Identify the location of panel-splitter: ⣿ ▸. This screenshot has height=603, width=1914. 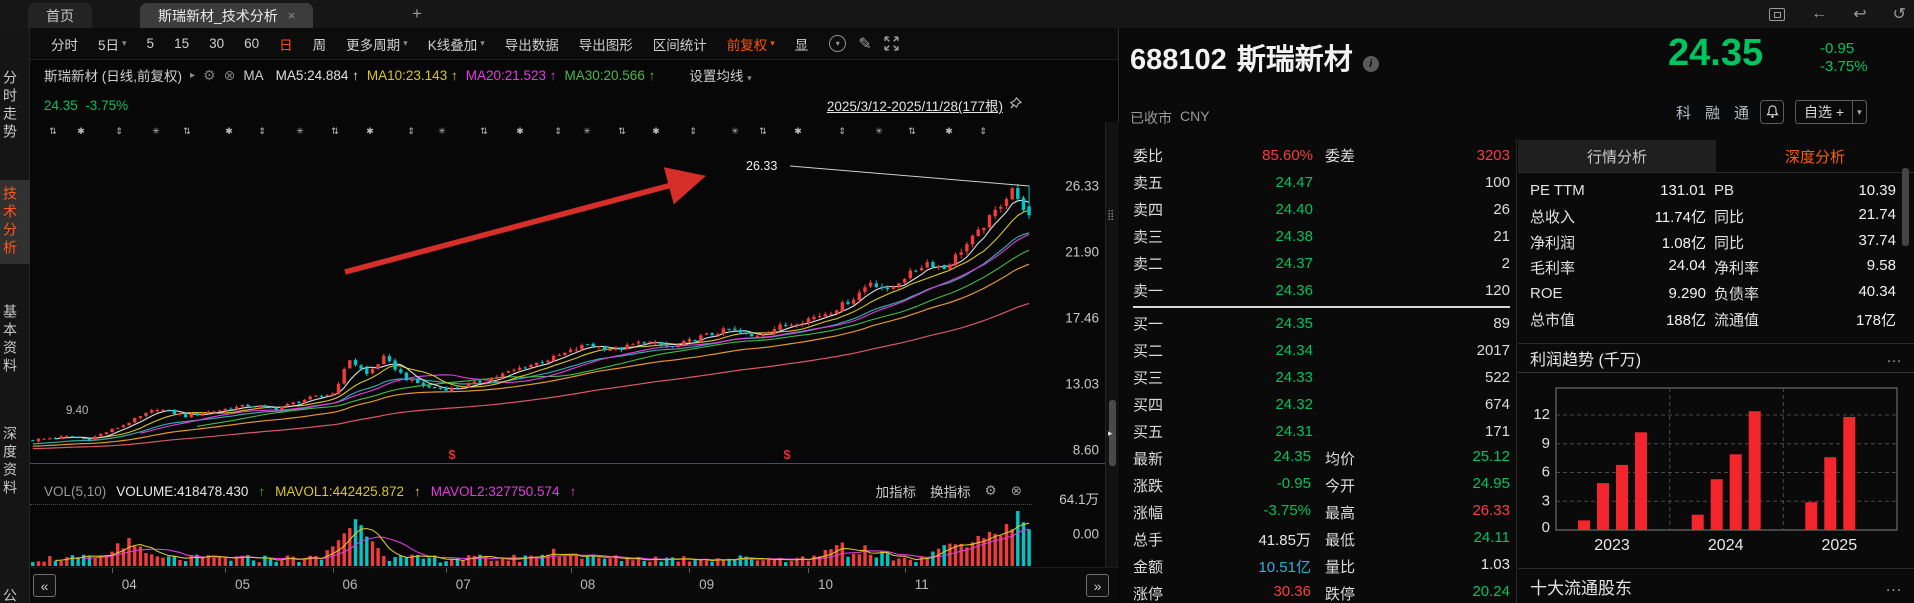
(1112, 344).